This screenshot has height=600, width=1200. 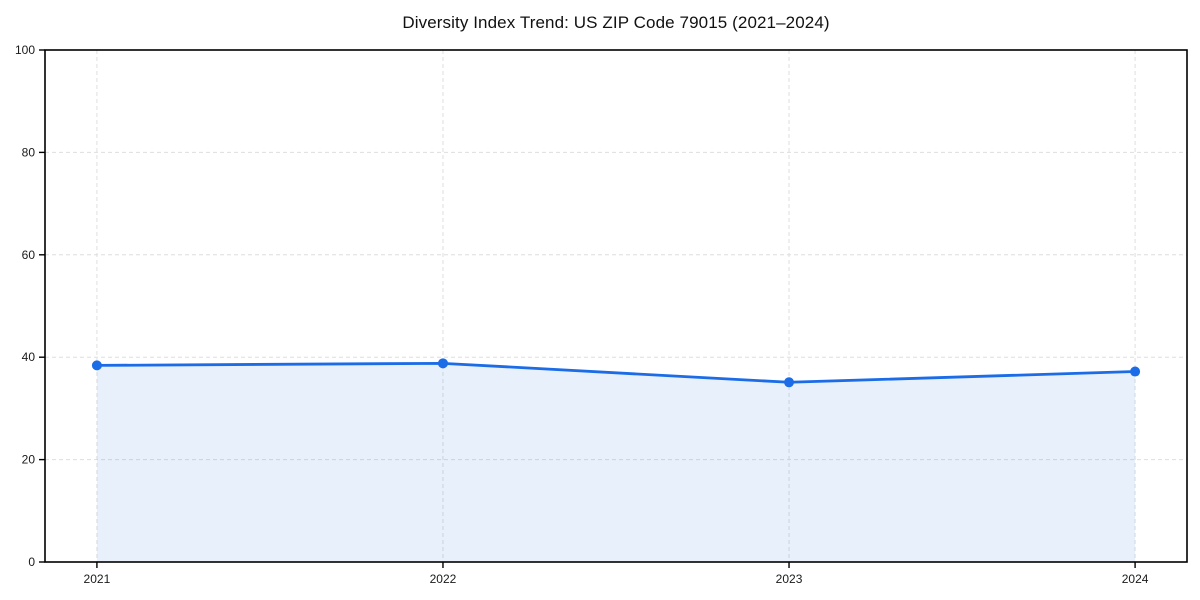 What do you see at coordinates (29, 460) in the screenshot?
I see `y-axis-tick-label: 20` at bounding box center [29, 460].